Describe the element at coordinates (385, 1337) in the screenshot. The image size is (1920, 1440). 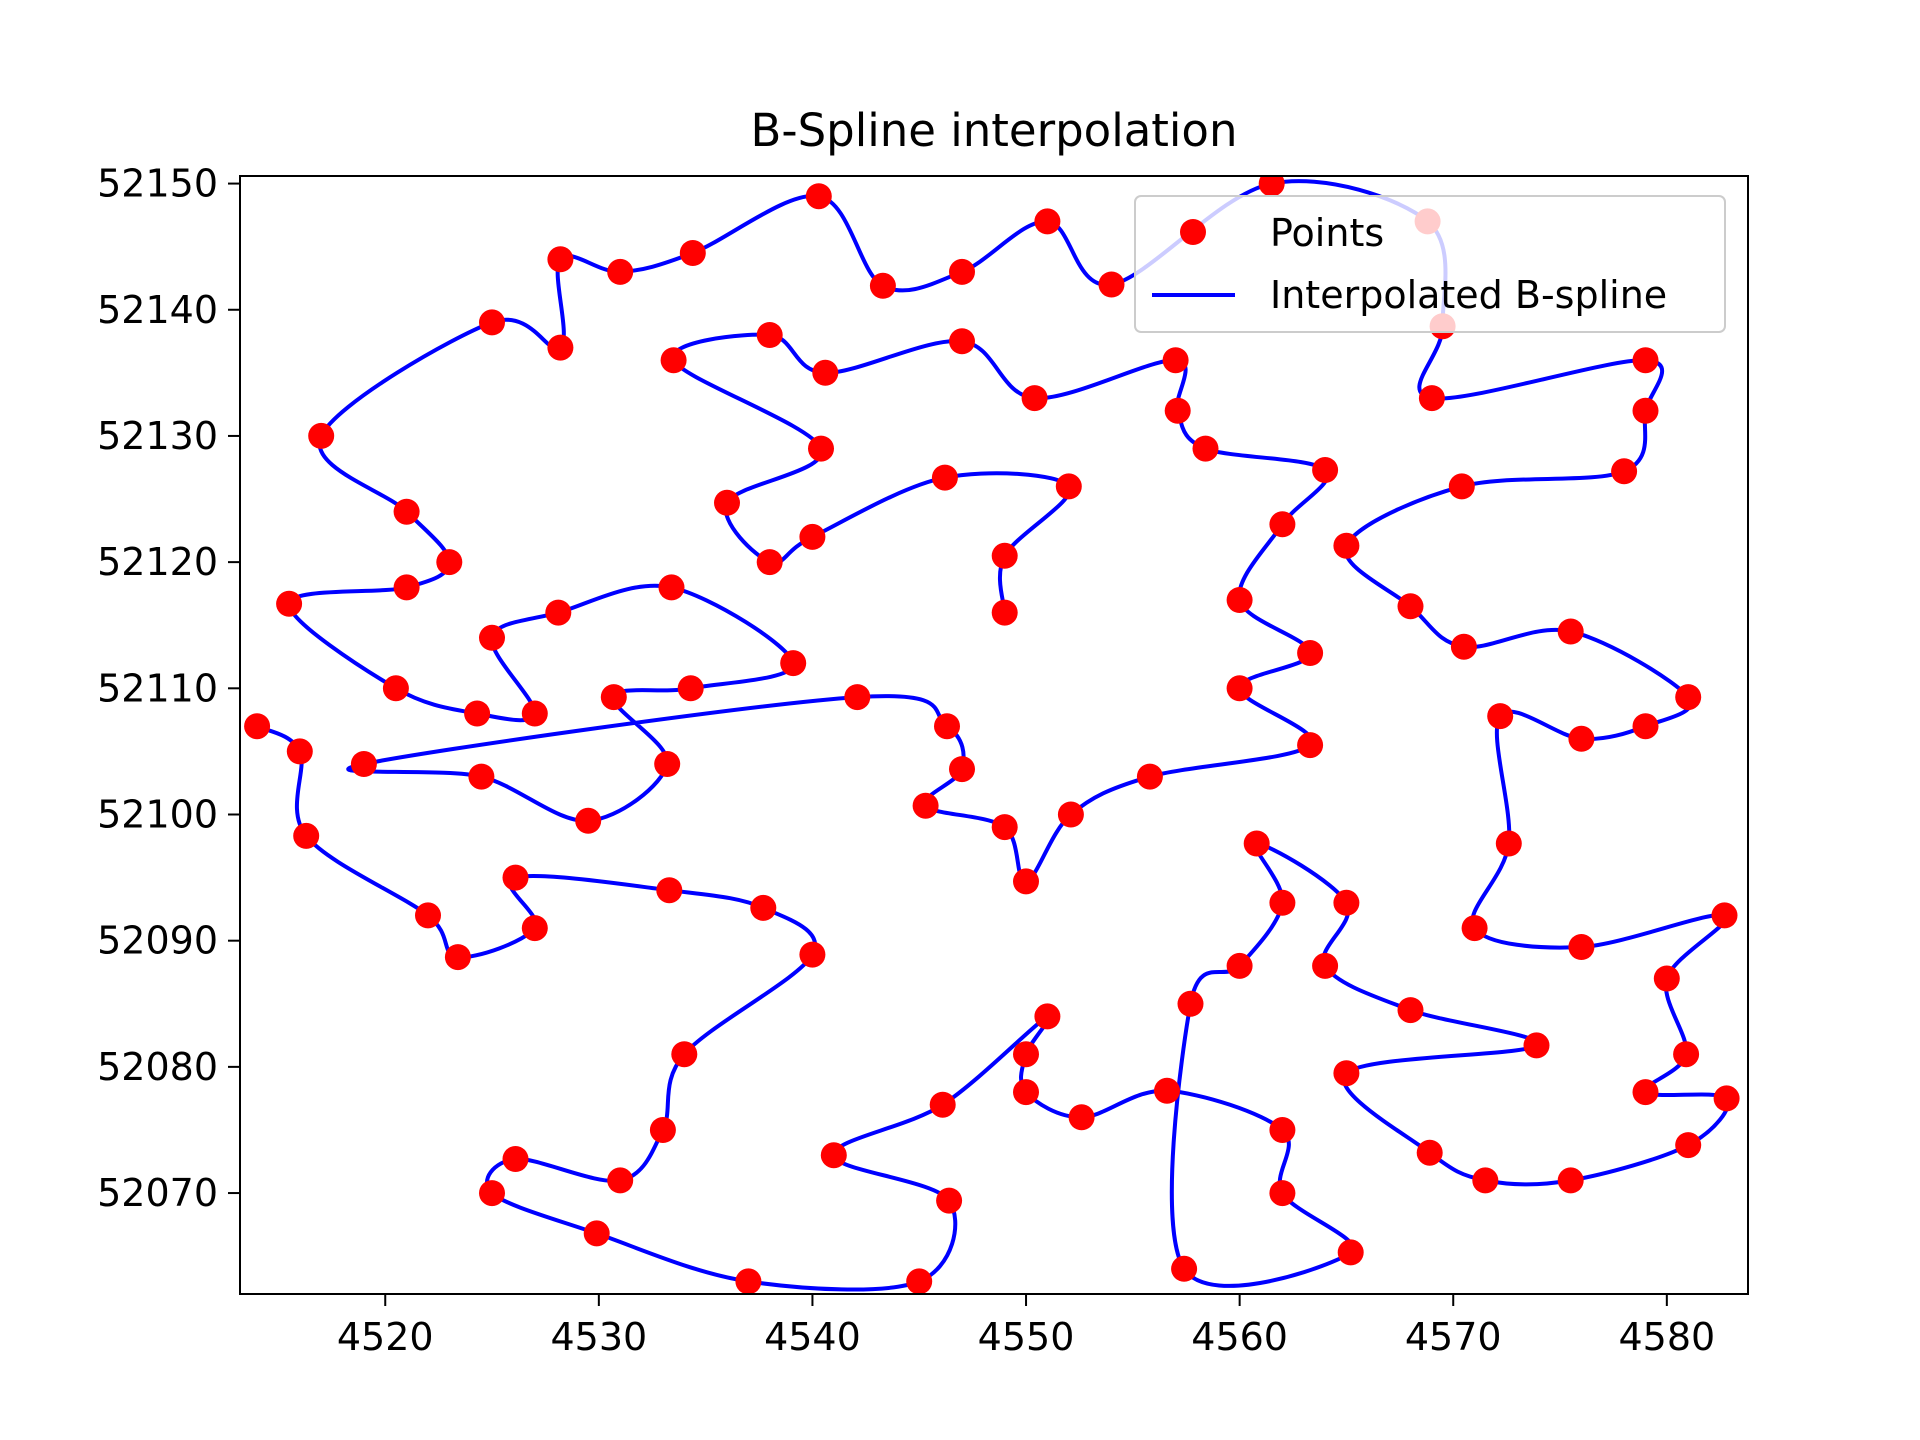
I see `x-tick-label: 4520` at that location.